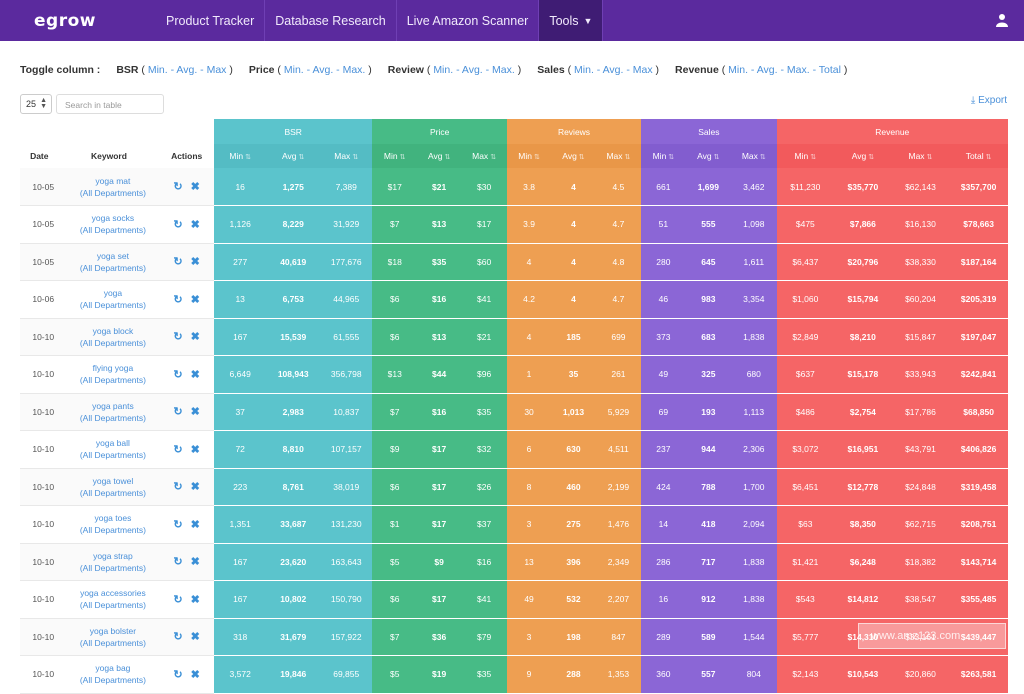 This screenshot has height=694, width=1024. Describe the element at coordinates (208, 20) in the screenshot. I see `nav-product-tracker: Product Tracker` at that location.